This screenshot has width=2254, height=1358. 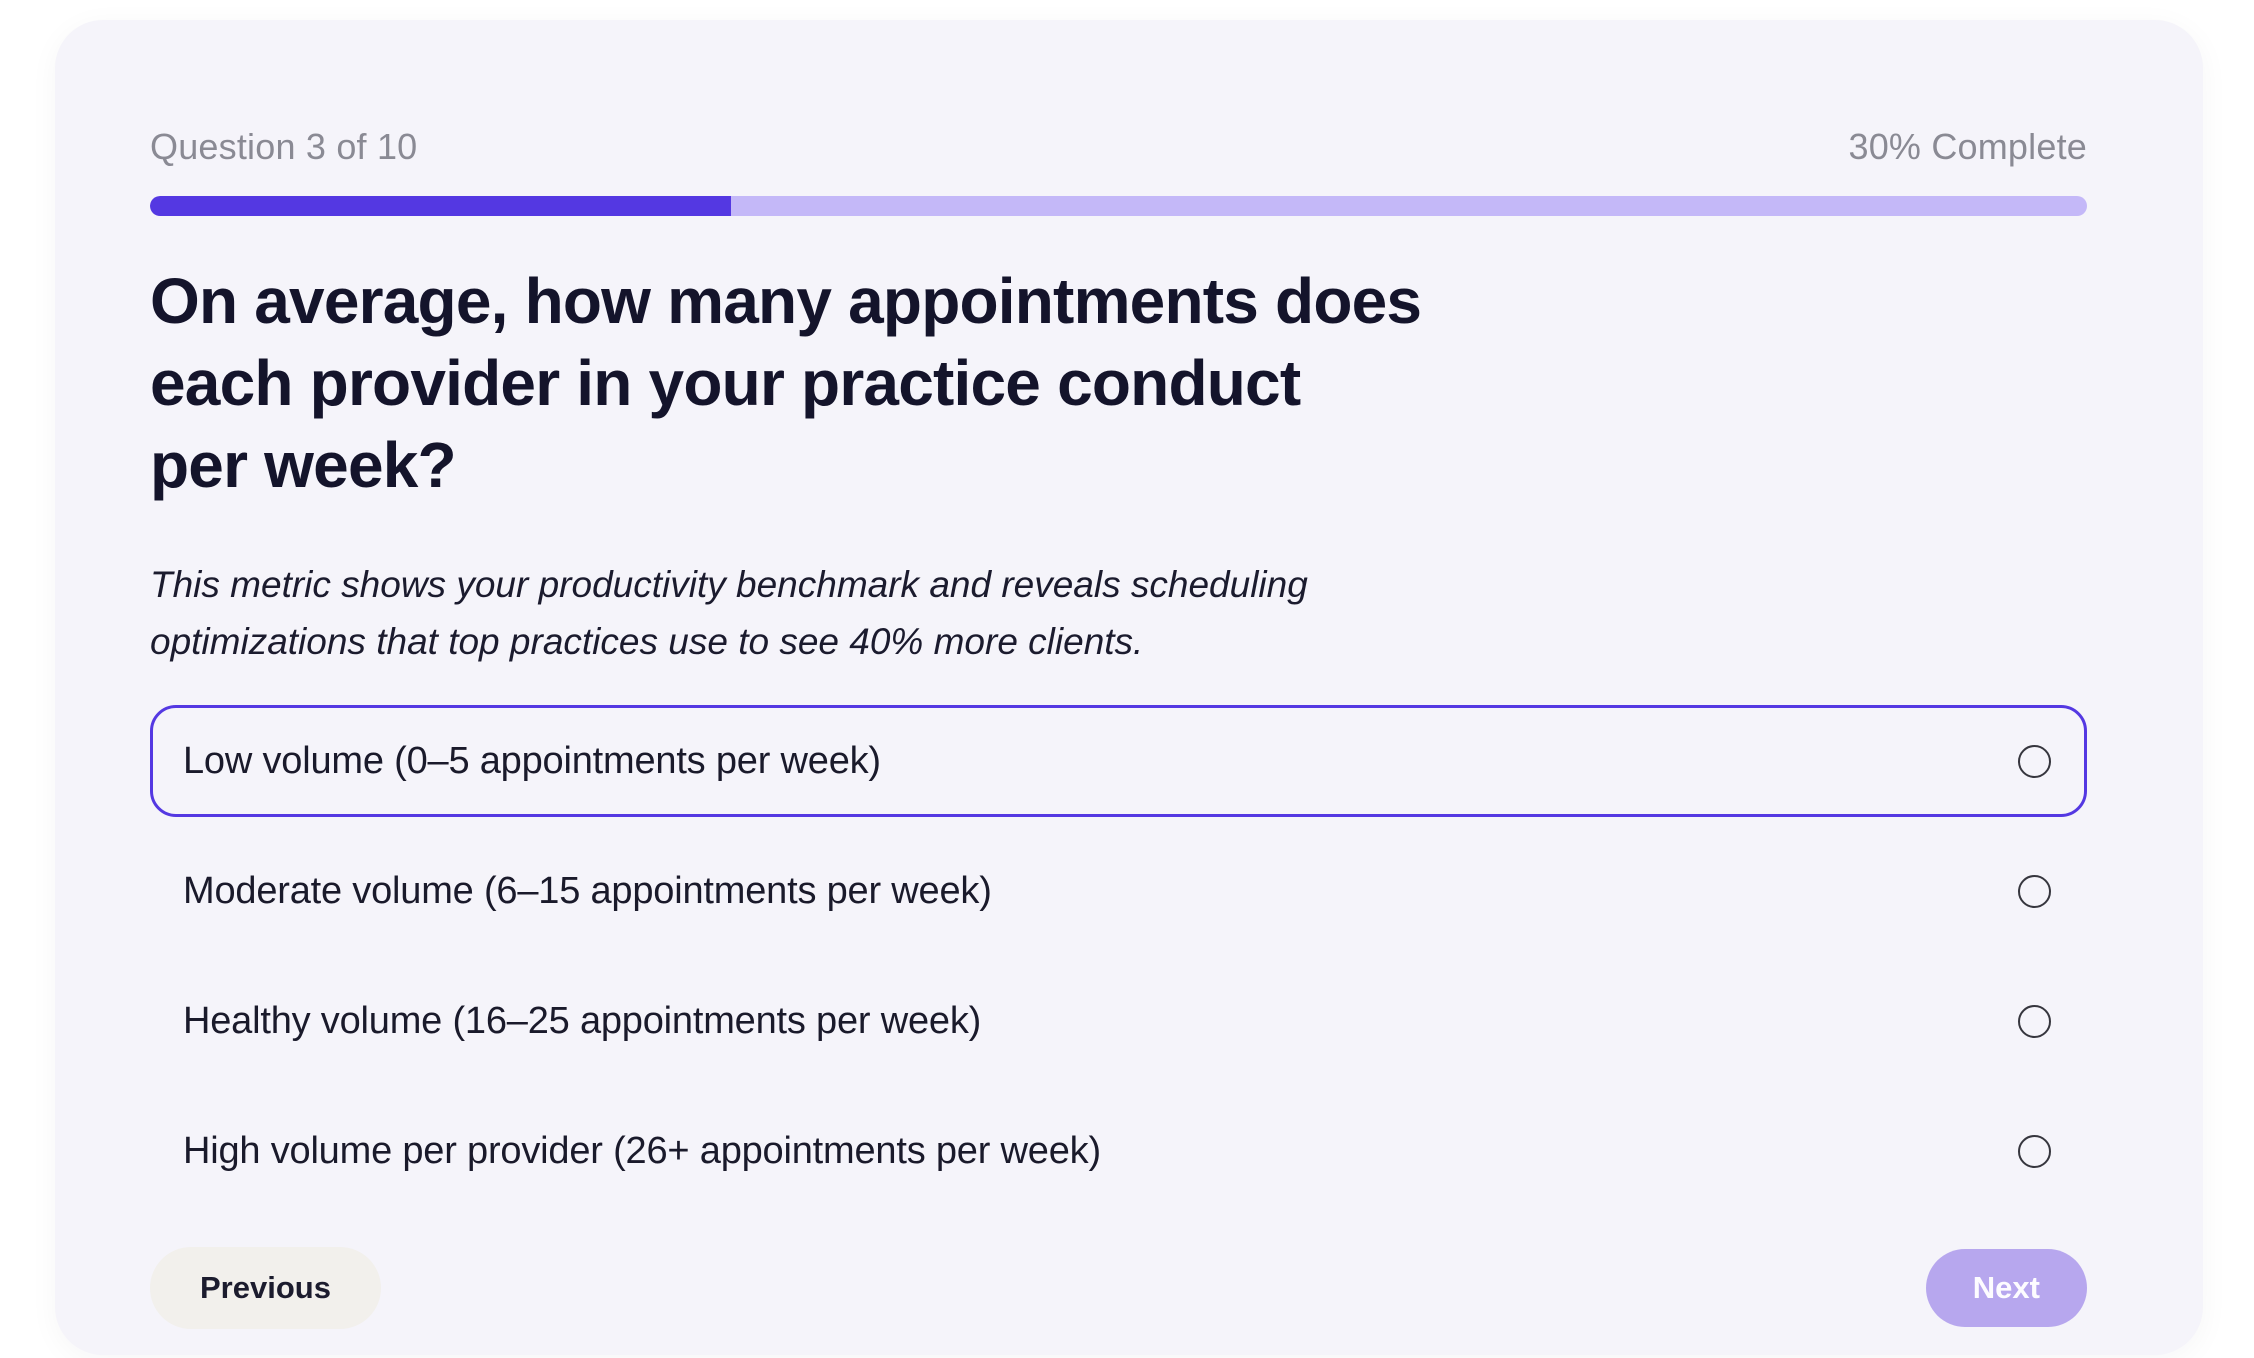 What do you see at coordinates (2006, 1288) in the screenshot?
I see `next-button: Next` at bounding box center [2006, 1288].